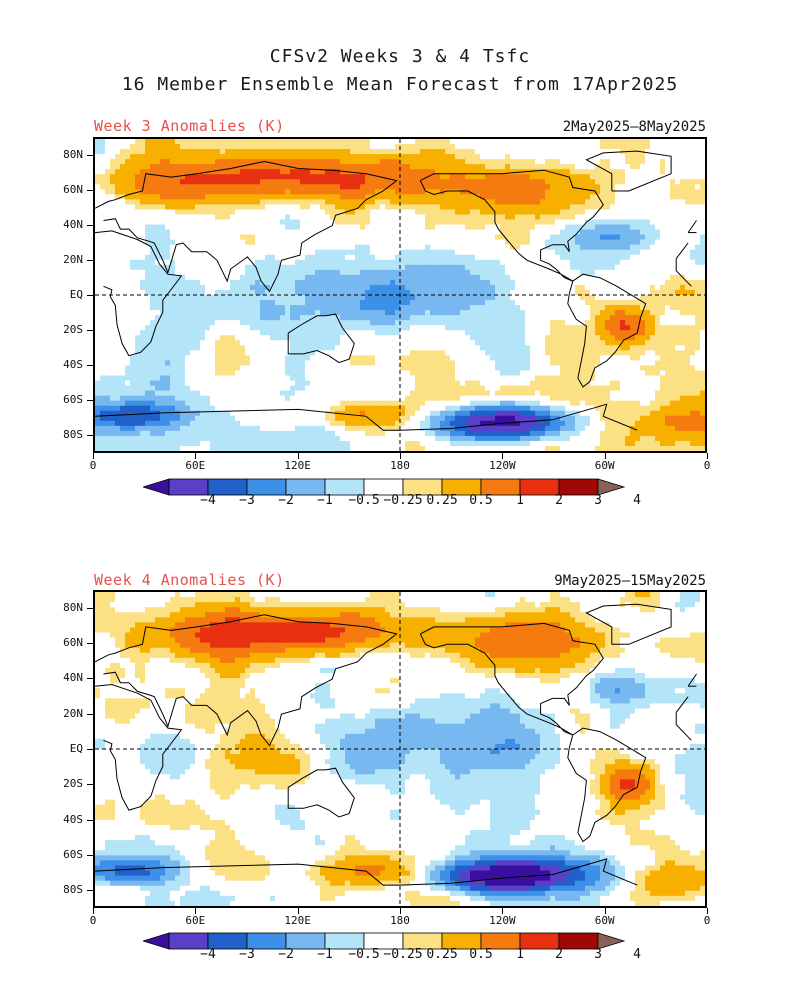  What do you see at coordinates (559, 954) in the screenshot?
I see `colorbar-label: 2` at bounding box center [559, 954].